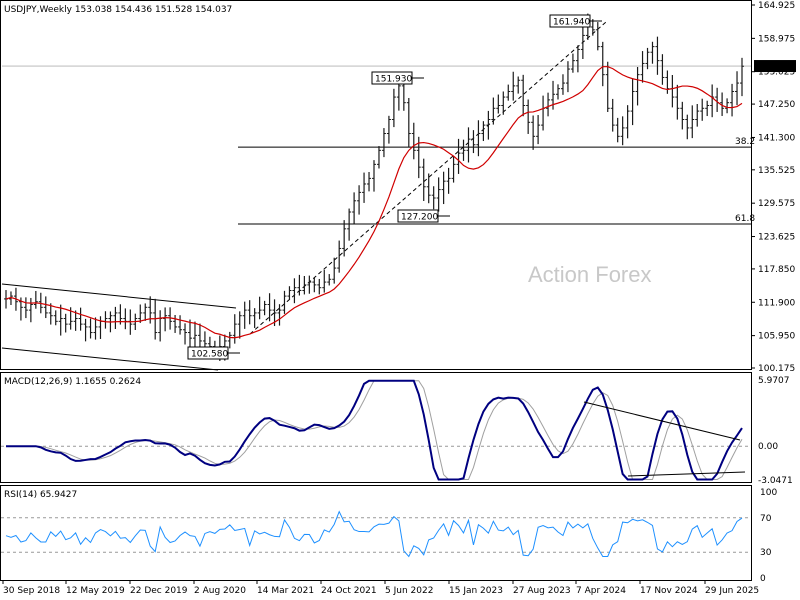  I want to click on price-tick-label: 135.525, so click(776, 171).